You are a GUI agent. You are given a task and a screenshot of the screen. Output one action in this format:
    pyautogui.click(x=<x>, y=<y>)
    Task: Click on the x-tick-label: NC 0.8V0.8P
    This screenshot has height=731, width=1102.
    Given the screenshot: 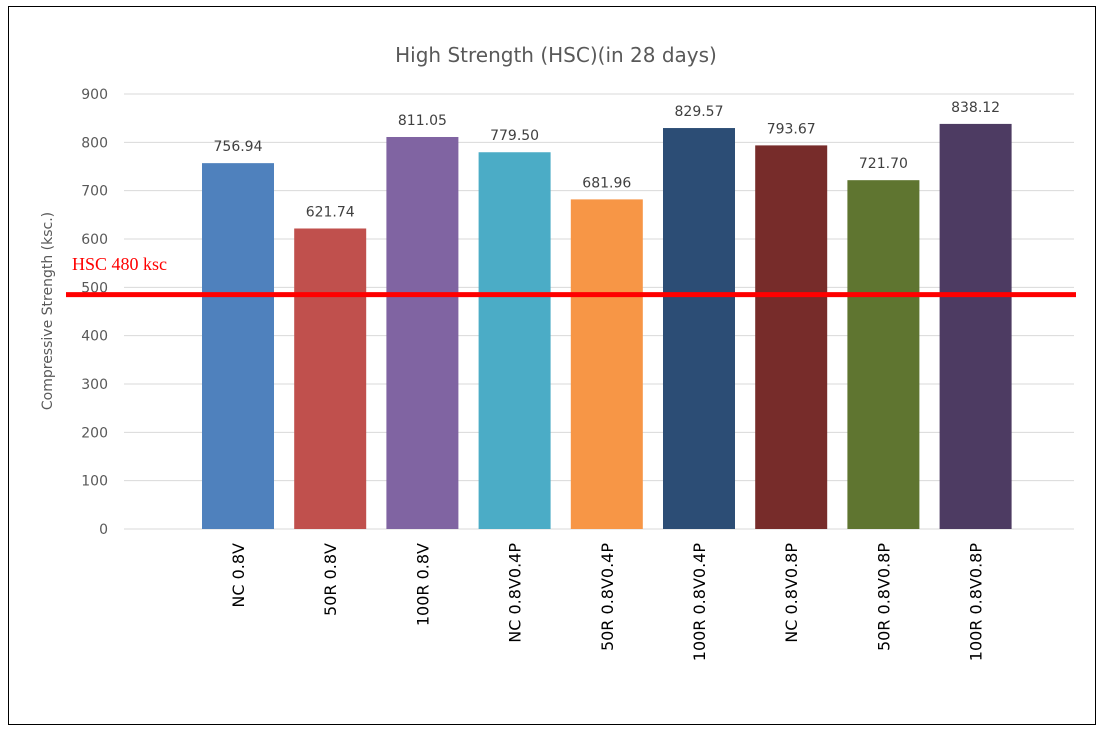 What is the action you would take?
    pyautogui.click(x=791, y=593)
    